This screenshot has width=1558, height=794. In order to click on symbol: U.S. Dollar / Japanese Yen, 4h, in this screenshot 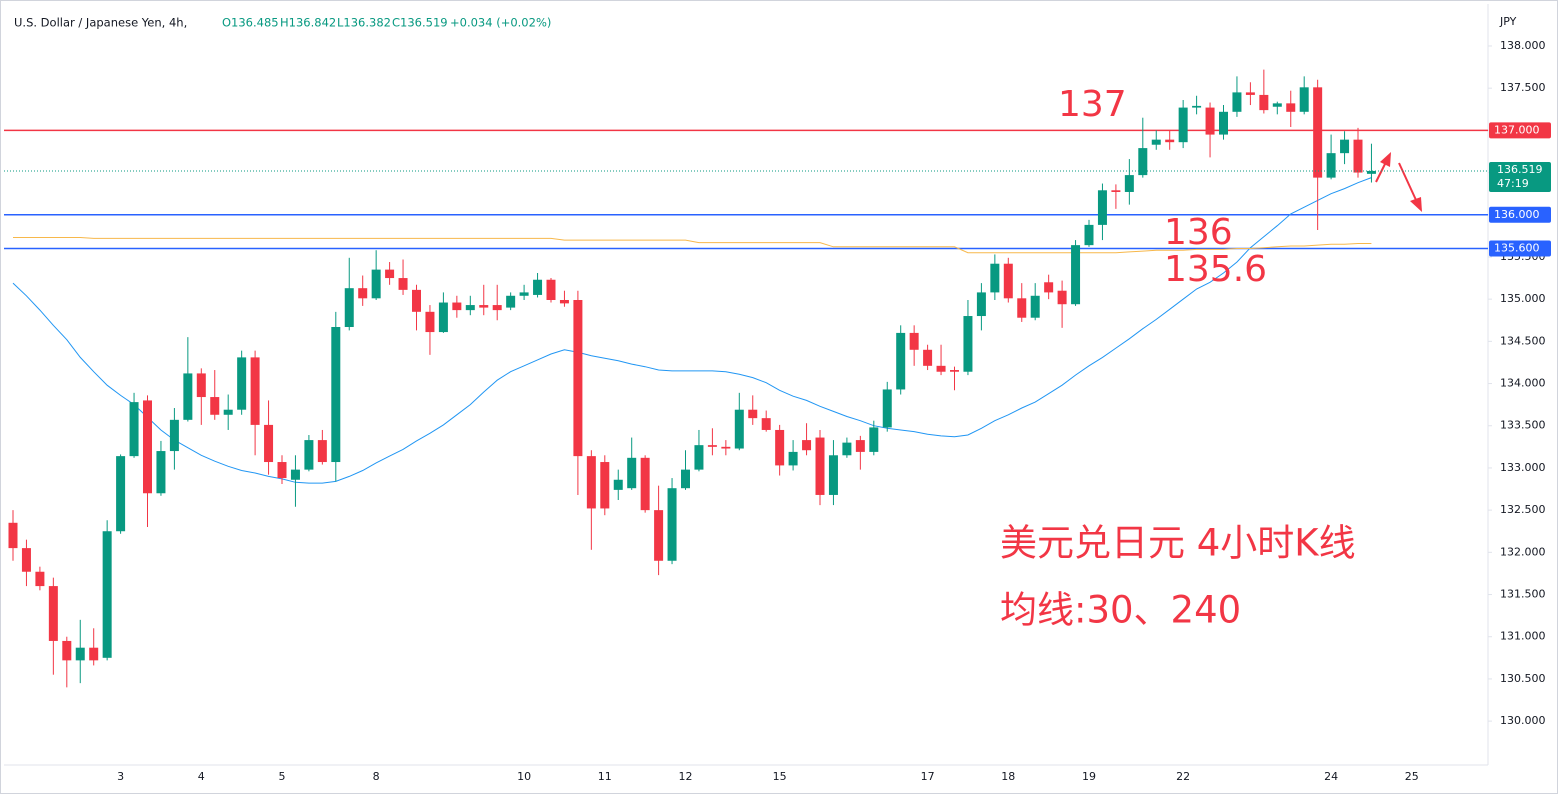, I will do `click(100, 23)`.